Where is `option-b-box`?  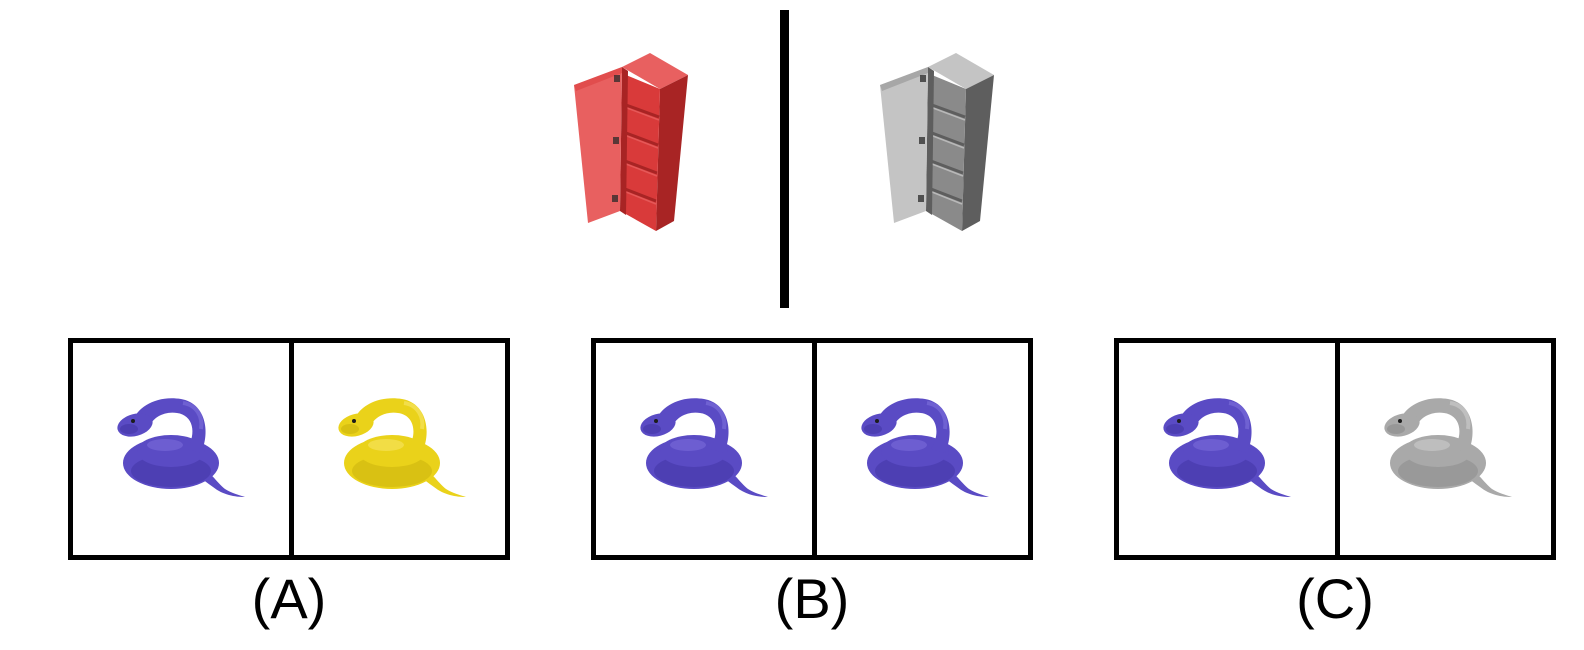
option-b-box is located at coordinates (812, 449).